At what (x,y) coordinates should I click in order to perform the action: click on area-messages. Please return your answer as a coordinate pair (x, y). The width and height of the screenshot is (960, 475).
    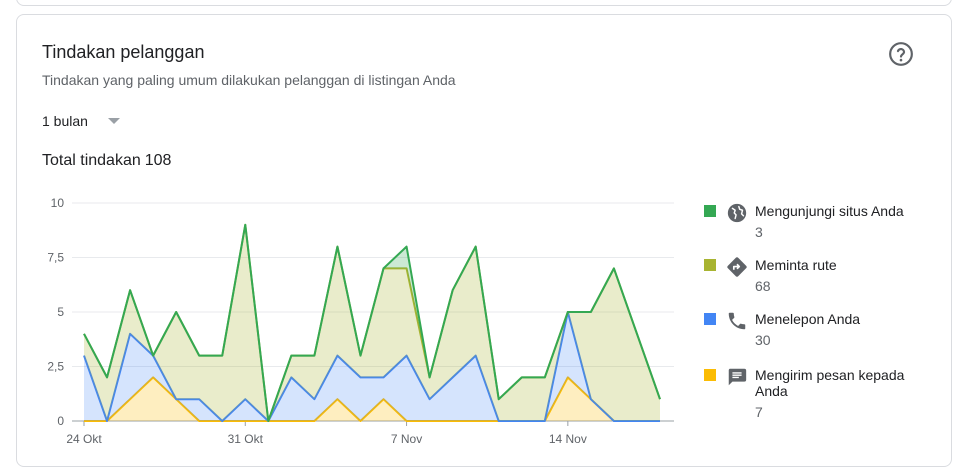
    Looking at the image, I should click on (372, 399).